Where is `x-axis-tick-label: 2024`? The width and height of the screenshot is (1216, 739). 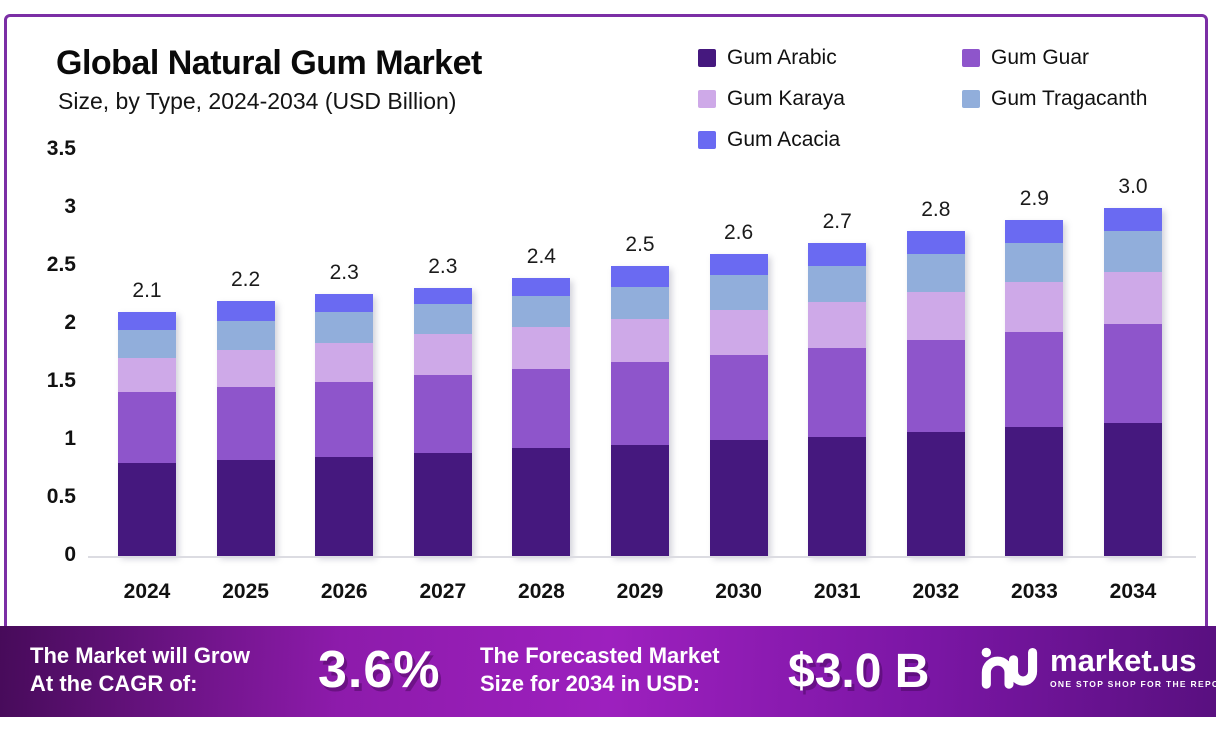 x-axis-tick-label: 2024 is located at coordinates (147, 591).